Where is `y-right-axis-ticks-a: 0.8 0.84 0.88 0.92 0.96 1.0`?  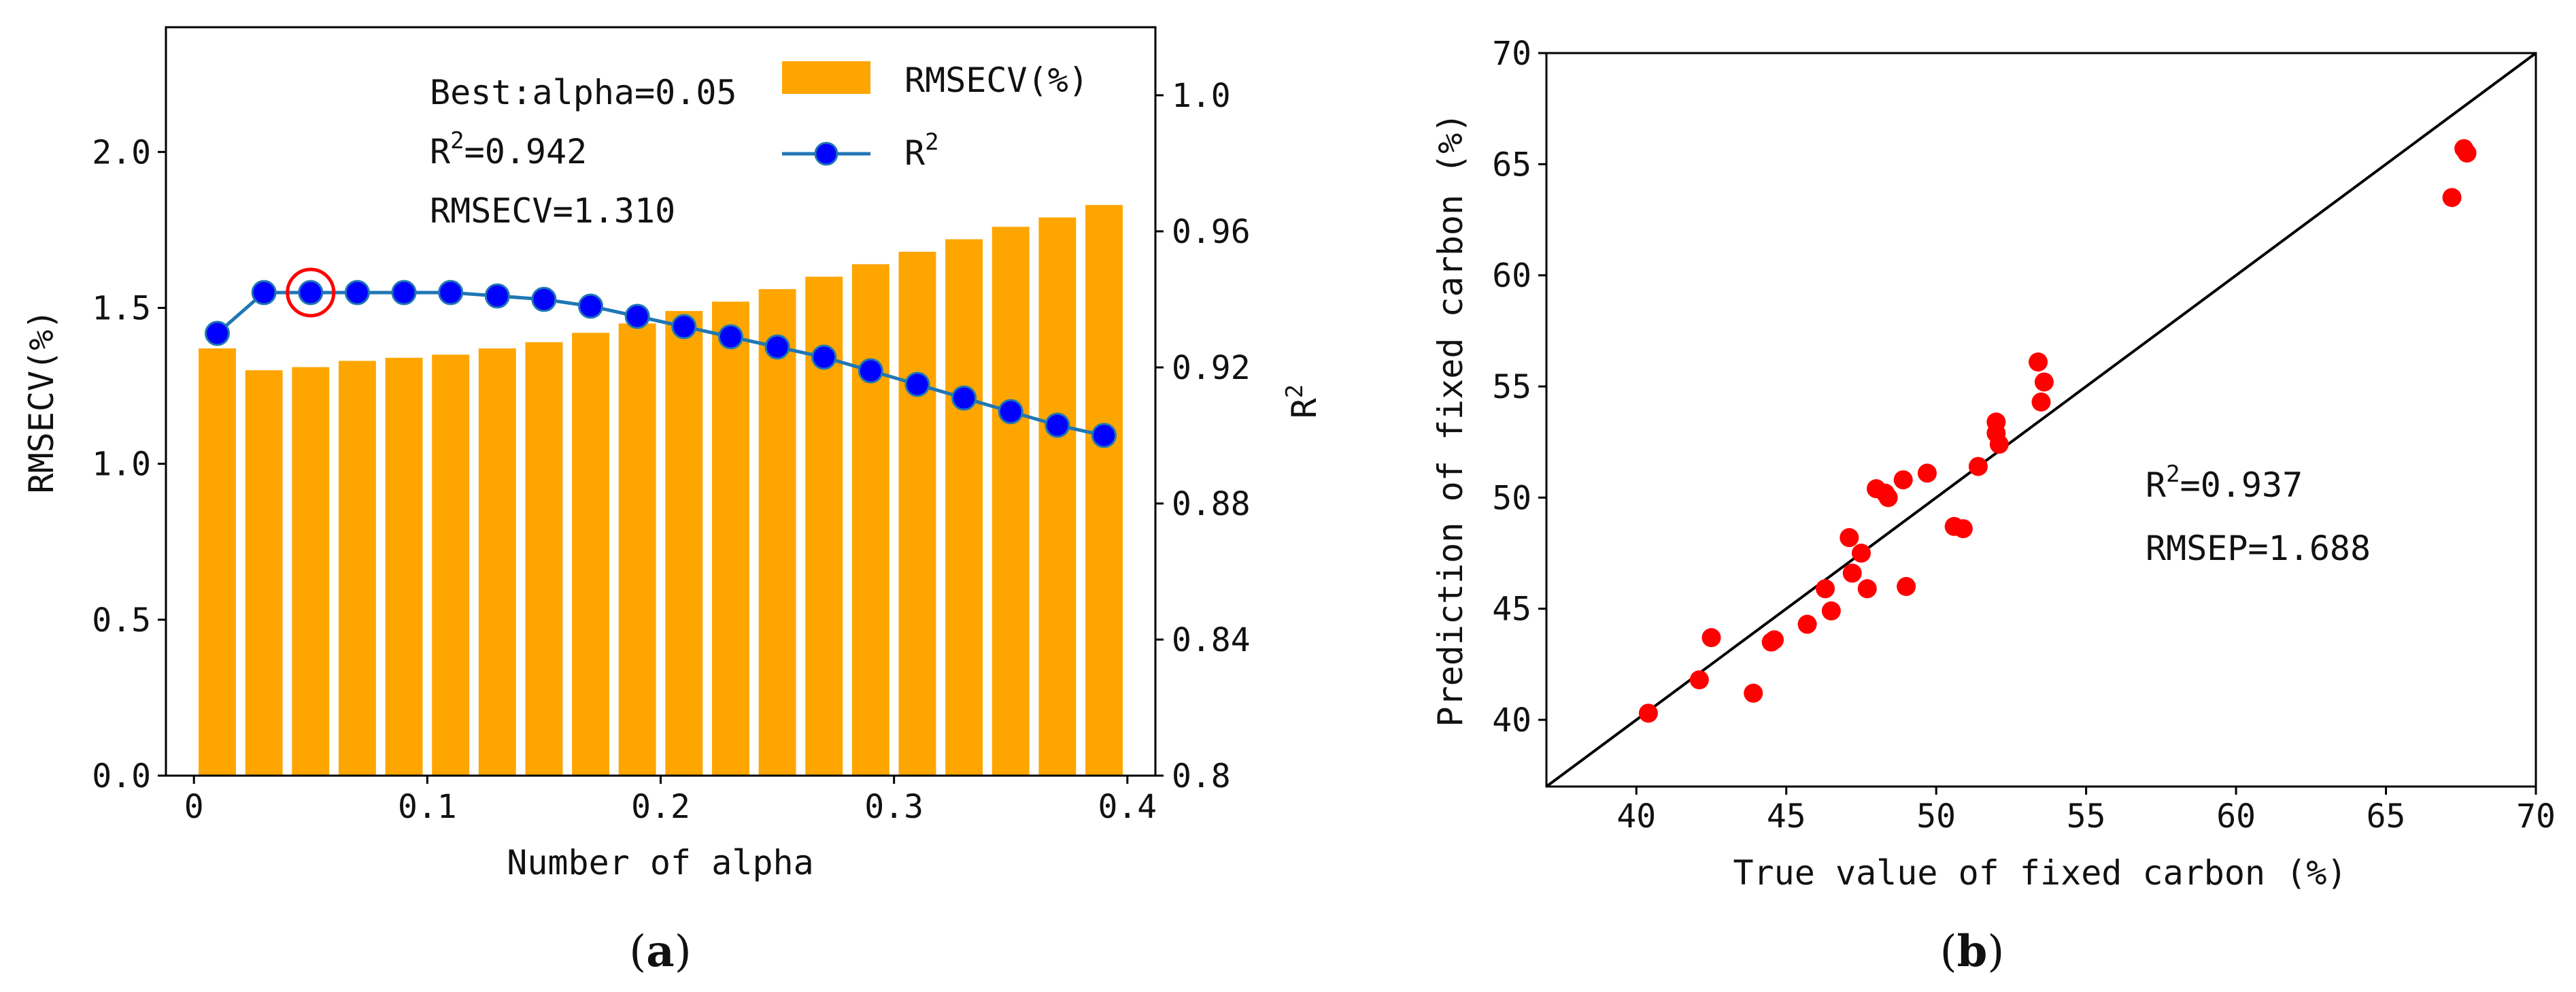
y-right-axis-ticks-a: 0.8 0.84 0.88 0.92 0.96 1.0 is located at coordinates (1203, 436).